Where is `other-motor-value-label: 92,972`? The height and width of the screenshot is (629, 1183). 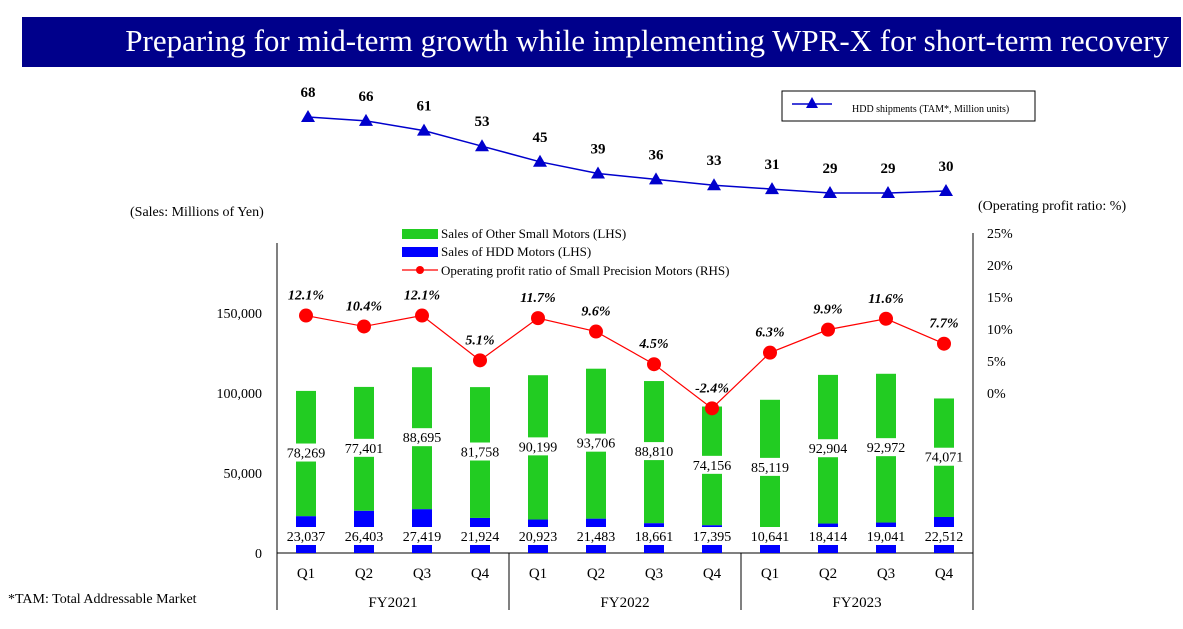 other-motor-value-label: 92,972 is located at coordinates (886, 448).